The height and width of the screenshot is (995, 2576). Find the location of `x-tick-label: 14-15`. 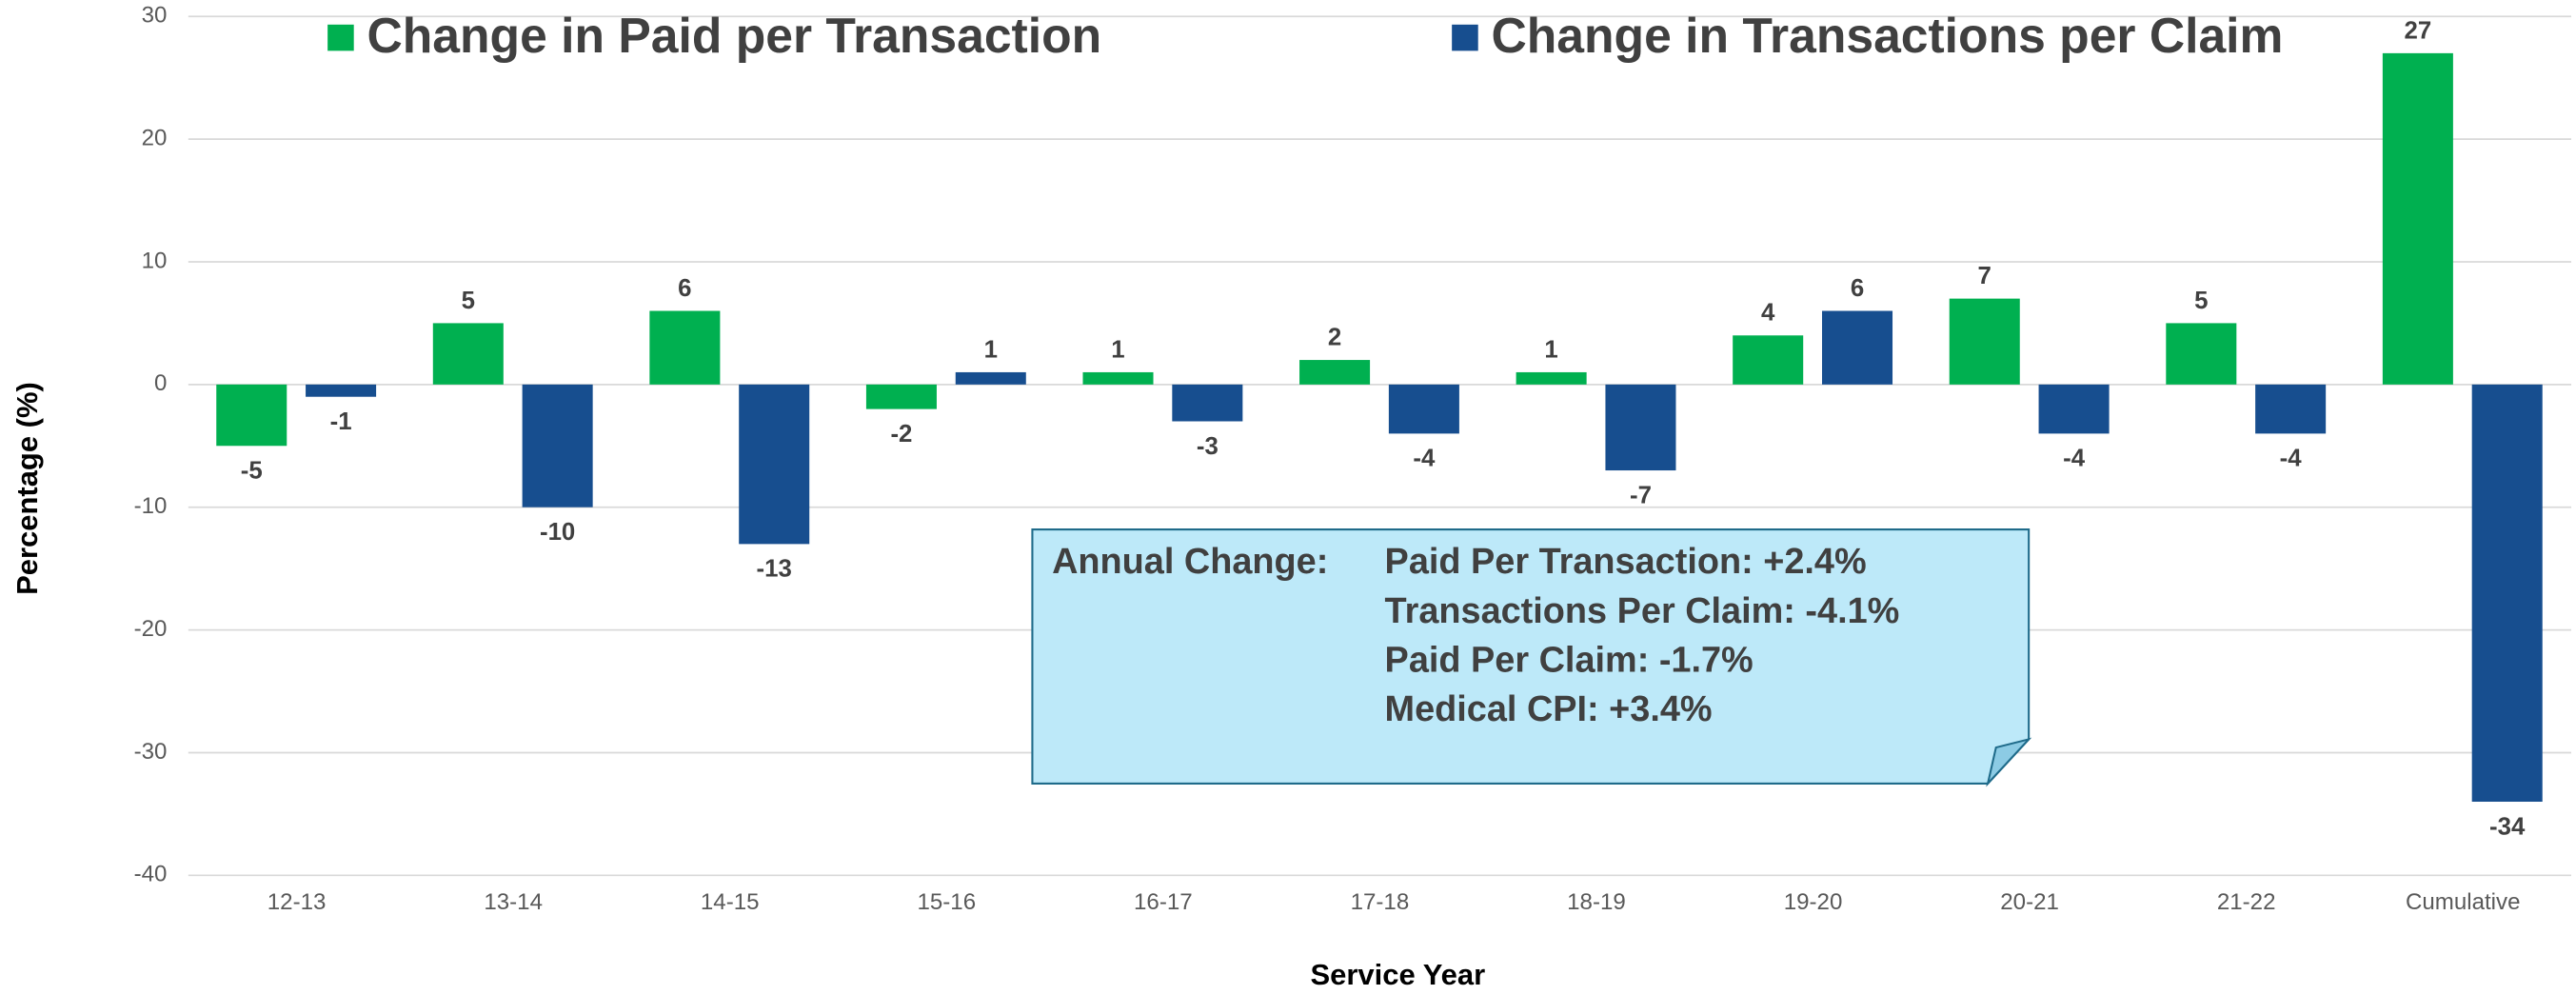

x-tick-label: 14-15 is located at coordinates (731, 902).